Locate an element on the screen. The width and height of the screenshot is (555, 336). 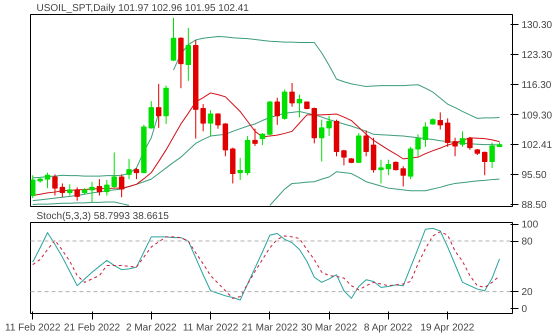
x-tick-label: 2 Mar 2022 is located at coordinates (152, 328).